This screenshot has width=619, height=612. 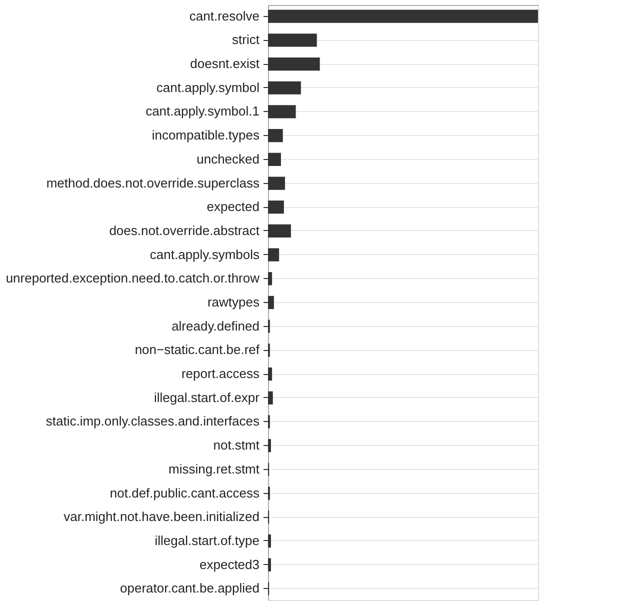 I want to click on y-tick-label: static.imp.only.classes.and.interfaces, so click(x=153, y=421).